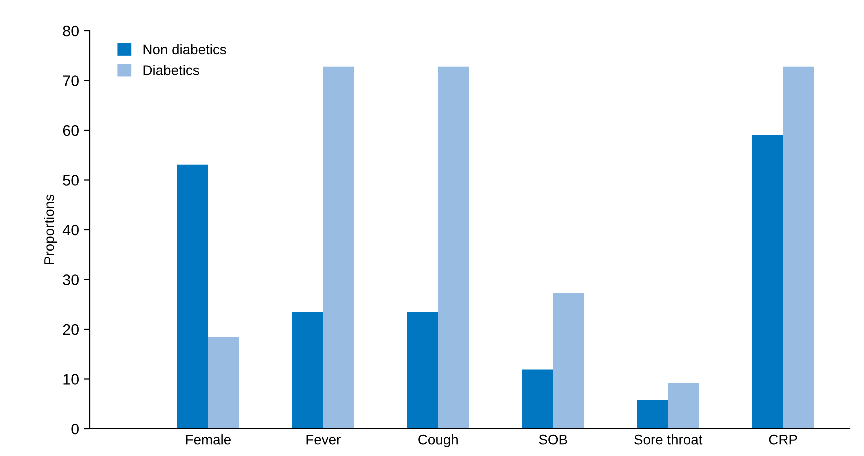 The width and height of the screenshot is (864, 456). What do you see at coordinates (71, 280) in the screenshot?
I see `y-tick-label: 30` at bounding box center [71, 280].